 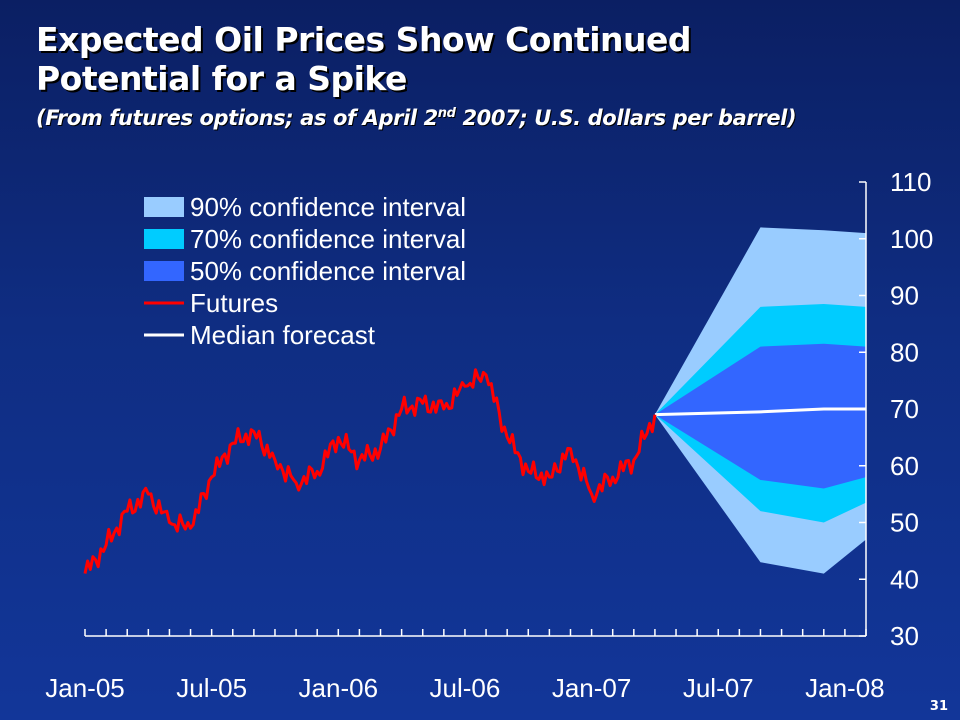 What do you see at coordinates (904, 636) in the screenshot?
I see `y-tick-label: 30` at bounding box center [904, 636].